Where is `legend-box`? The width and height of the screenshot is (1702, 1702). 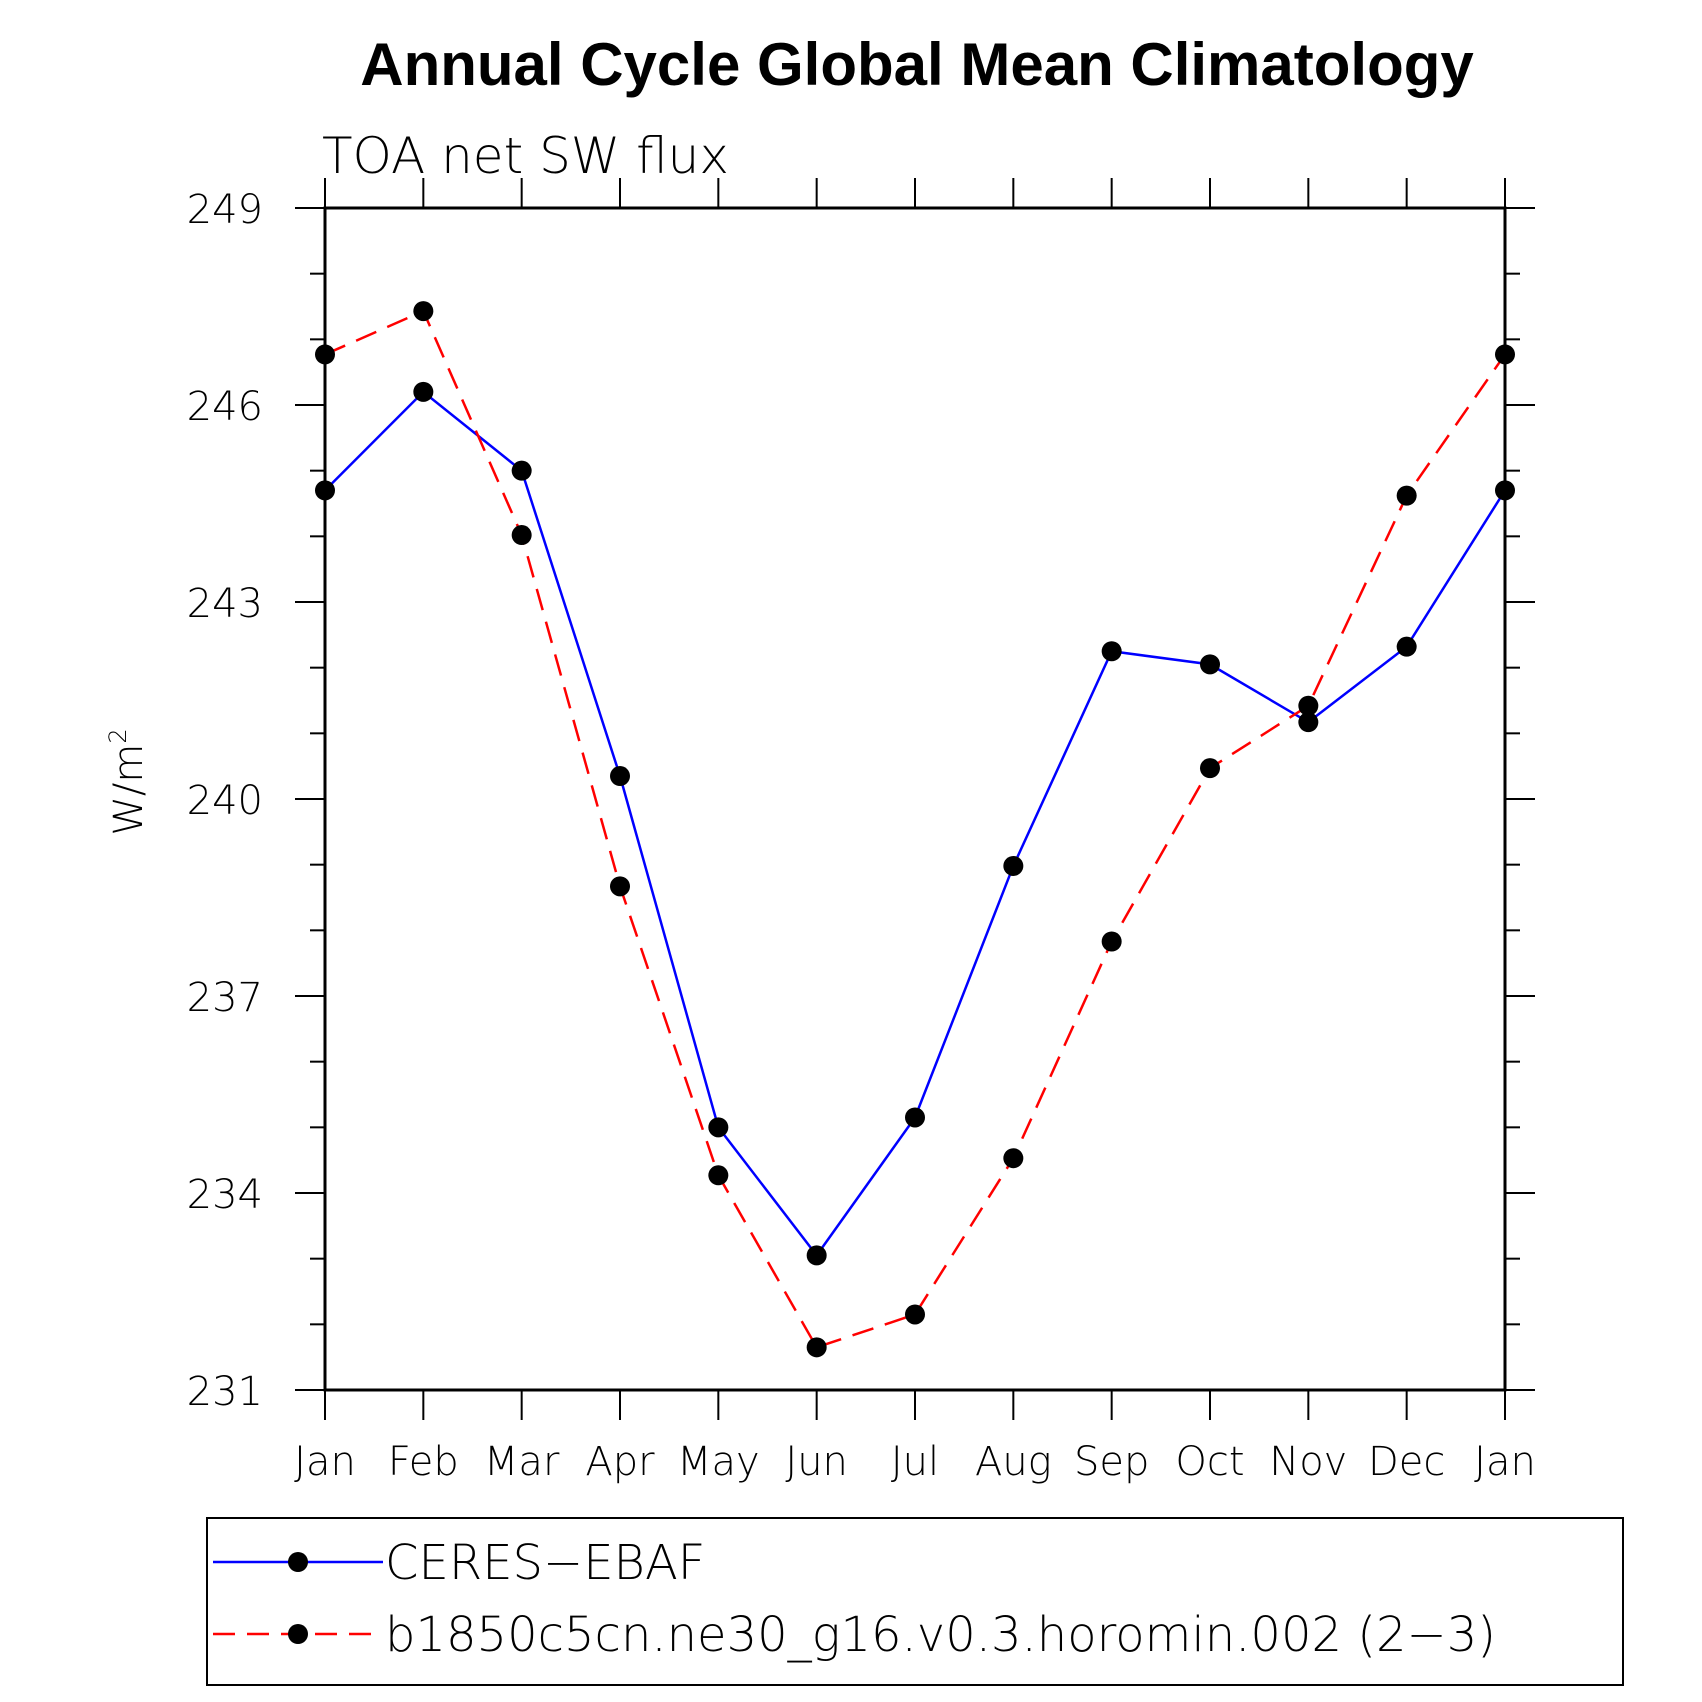
legend-box is located at coordinates (915, 1601).